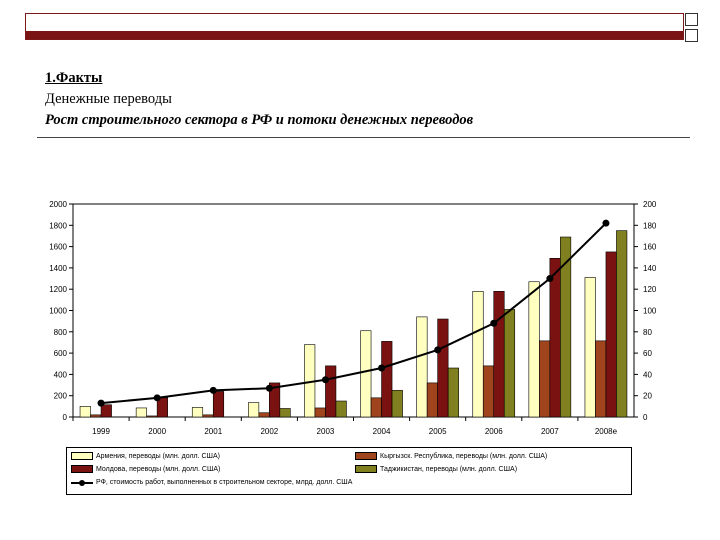 Image resolution: width=720 pixels, height=540 pixels. Describe the element at coordinates (58, 268) in the screenshot. I see `y-left-tick-label: 1400` at that location.